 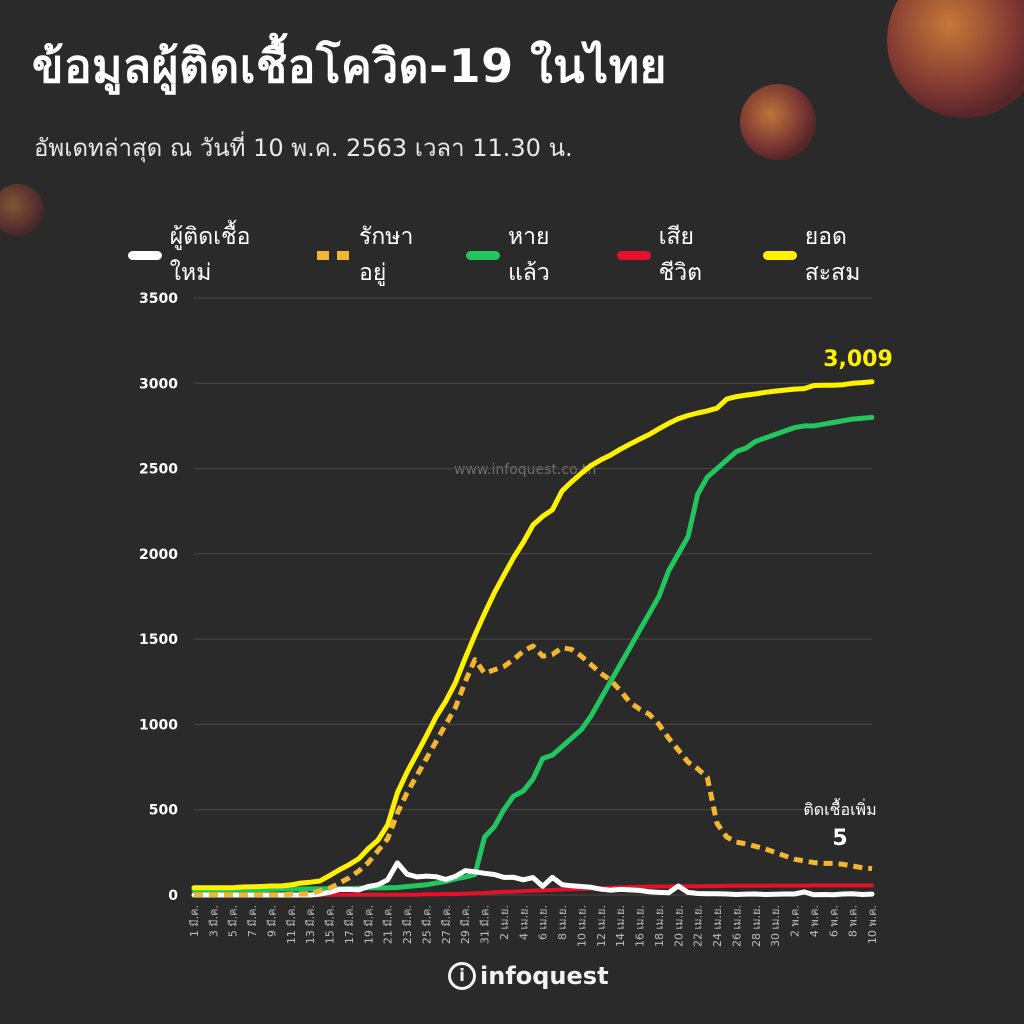 What do you see at coordinates (310, 924) in the screenshot?
I see `x-tick-label: 13 มี.ค.` at bounding box center [310, 924].